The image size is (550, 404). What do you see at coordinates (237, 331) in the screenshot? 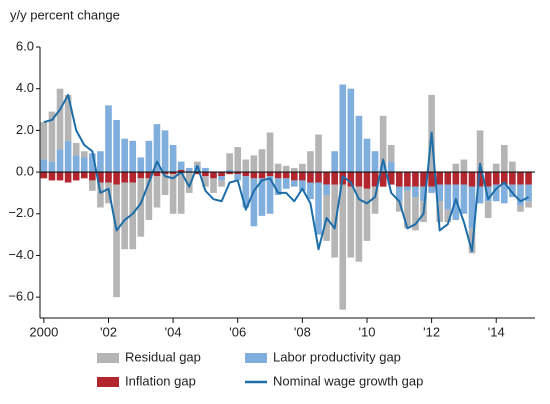
I see `x-tick-label: '06` at bounding box center [237, 331].